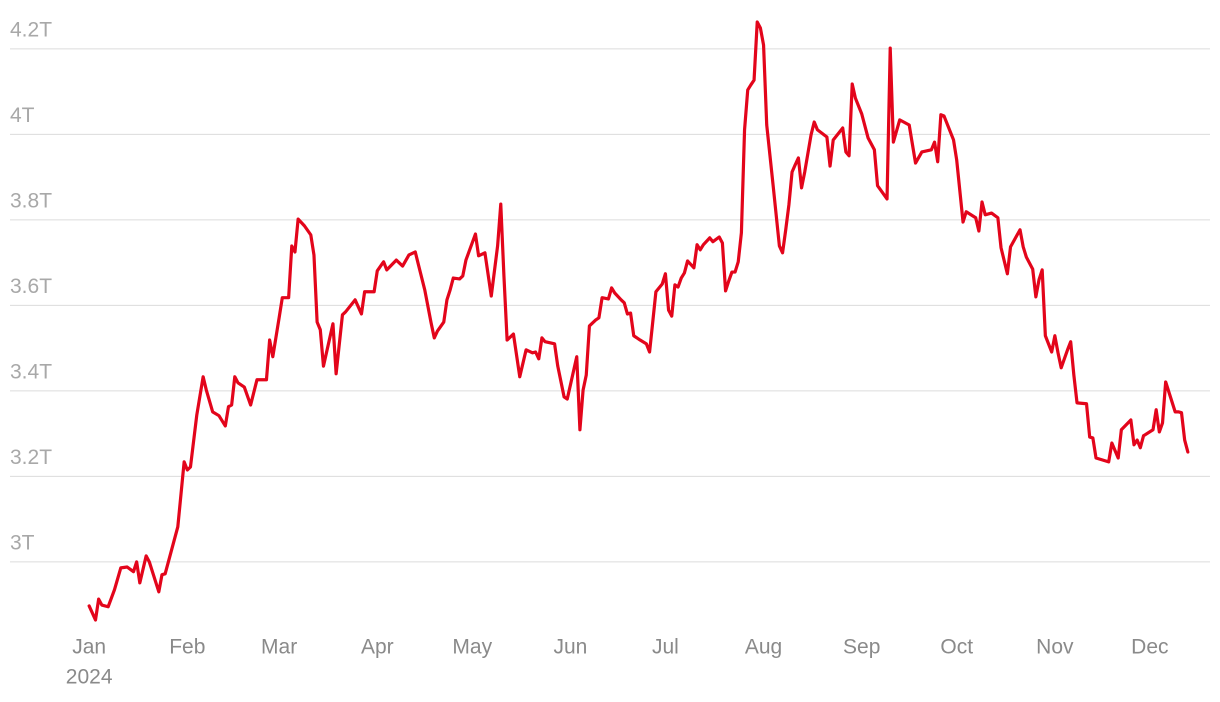 The image size is (1220, 702). Describe the element at coordinates (22, 542) in the screenshot. I see `y-tick-label: 3T` at that location.